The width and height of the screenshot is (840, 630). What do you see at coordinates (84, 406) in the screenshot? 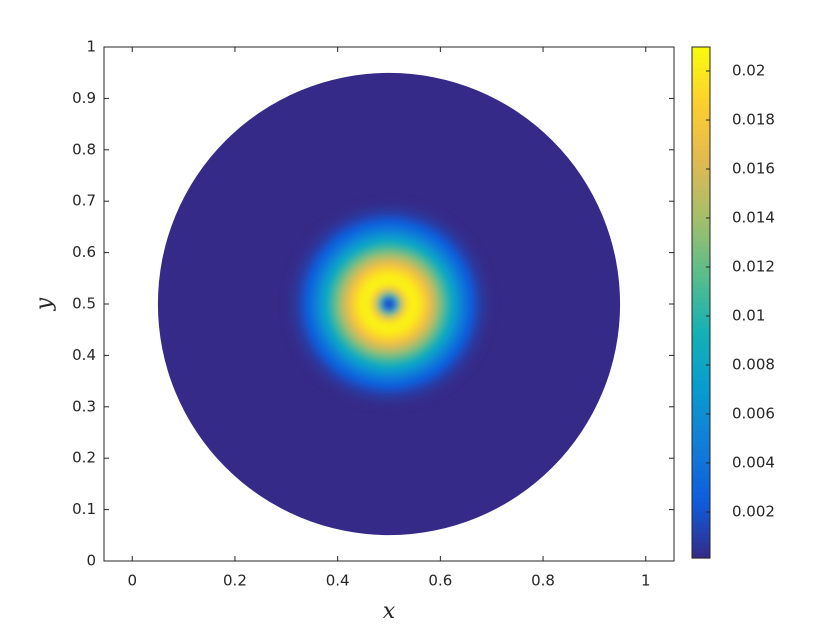
I see `y-tick-label: 0.3` at bounding box center [84, 406].